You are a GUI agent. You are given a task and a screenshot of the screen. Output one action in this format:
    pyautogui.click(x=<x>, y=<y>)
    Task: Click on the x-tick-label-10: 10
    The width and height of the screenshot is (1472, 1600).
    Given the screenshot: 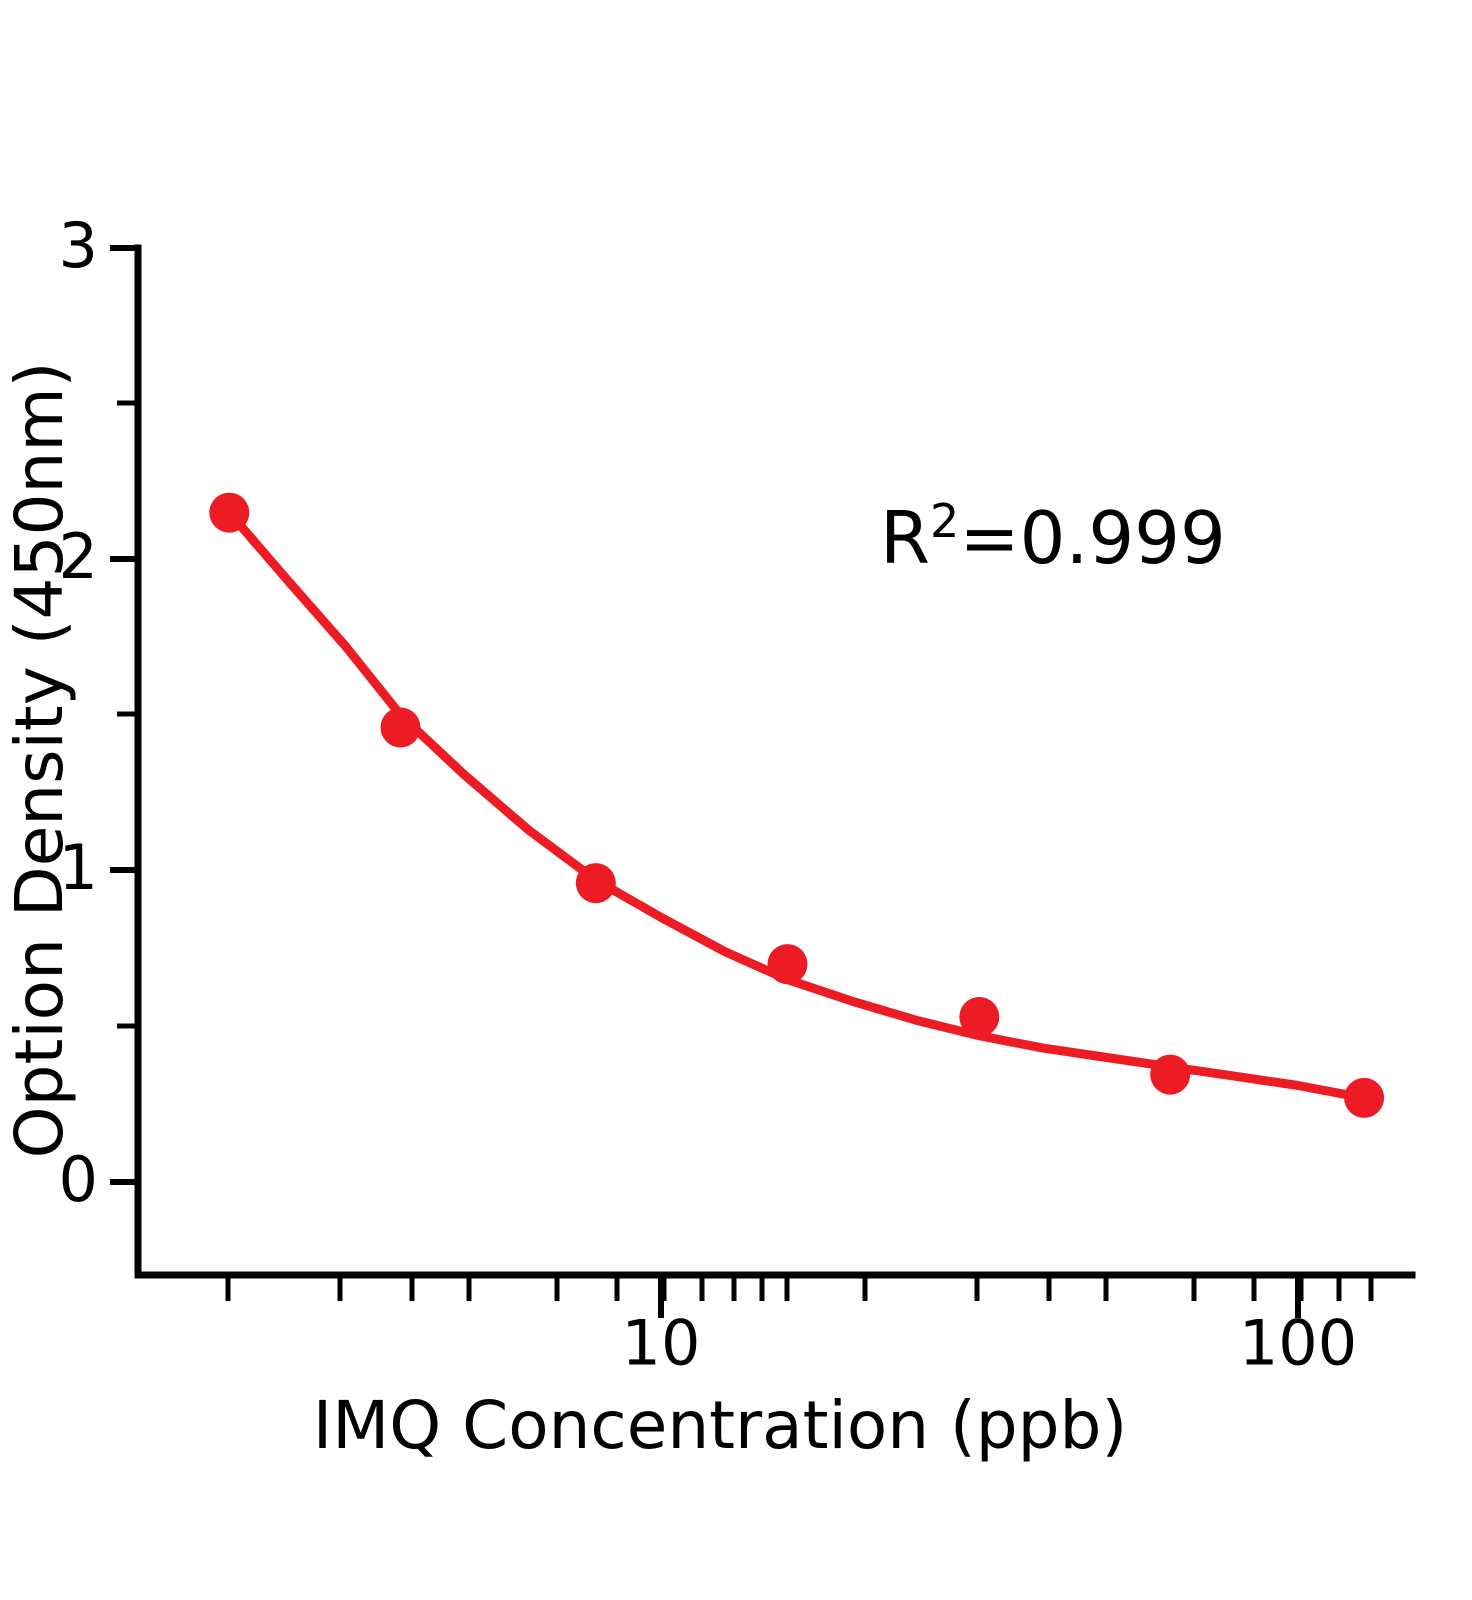 What is the action you would take?
    pyautogui.click(x=661, y=1342)
    